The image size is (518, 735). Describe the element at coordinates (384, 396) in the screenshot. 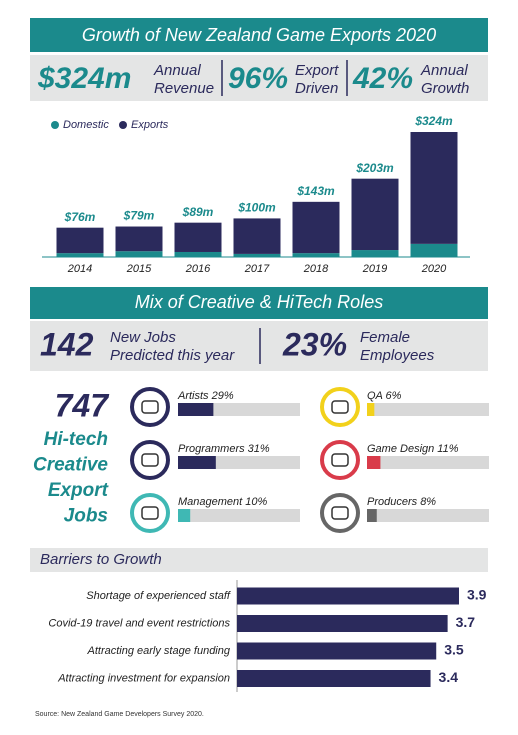

I see `role-label: QA 6%` at that location.